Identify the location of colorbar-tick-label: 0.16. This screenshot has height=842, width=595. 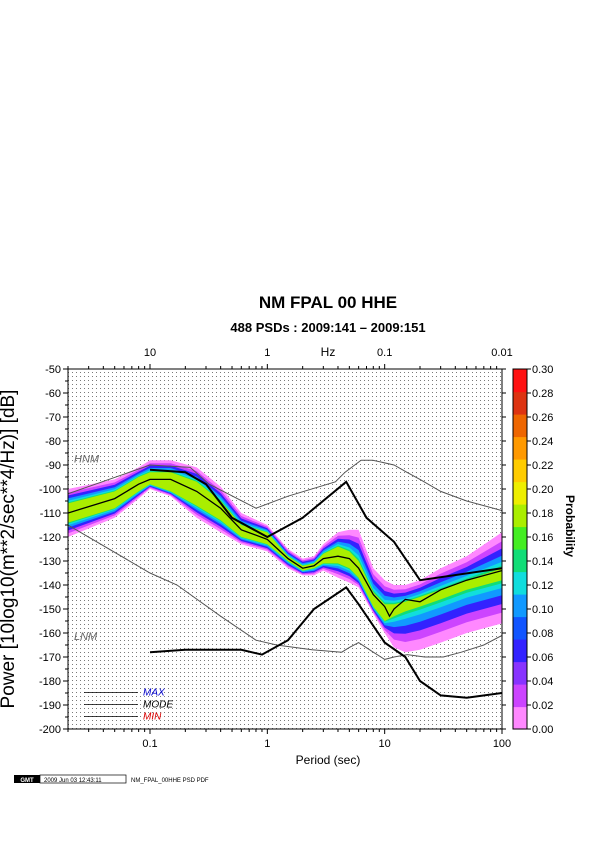
(542, 538).